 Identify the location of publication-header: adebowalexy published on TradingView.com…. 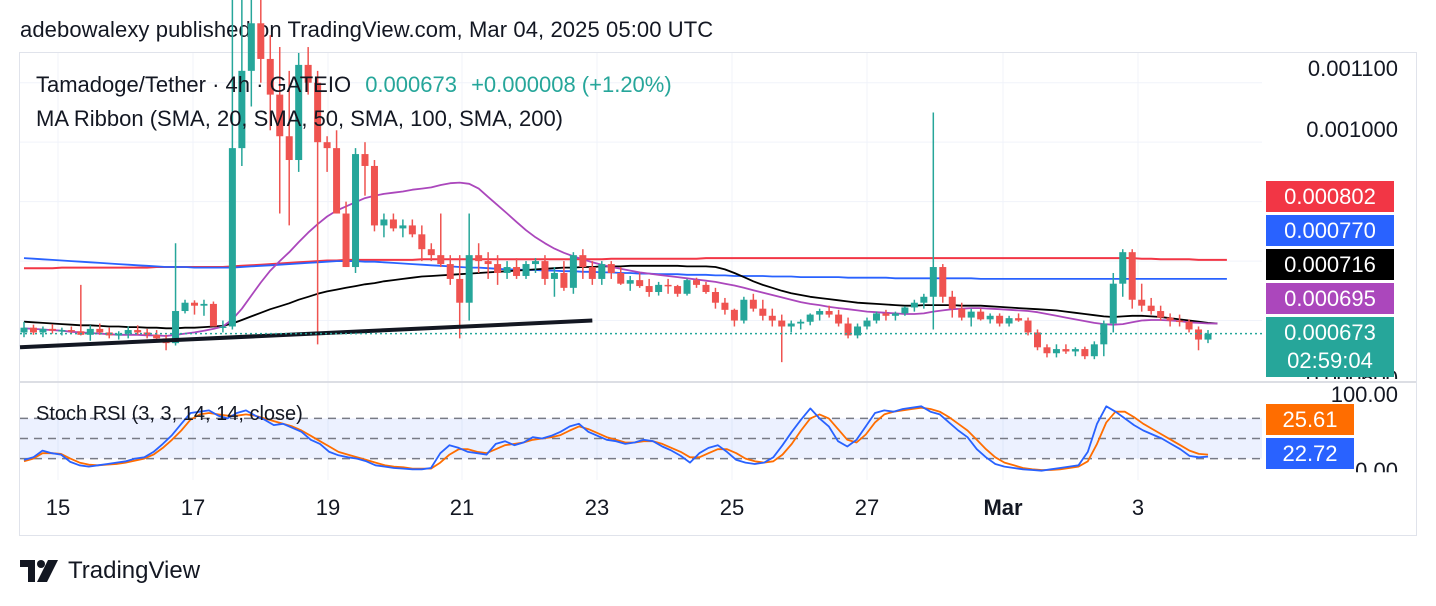
(367, 29).